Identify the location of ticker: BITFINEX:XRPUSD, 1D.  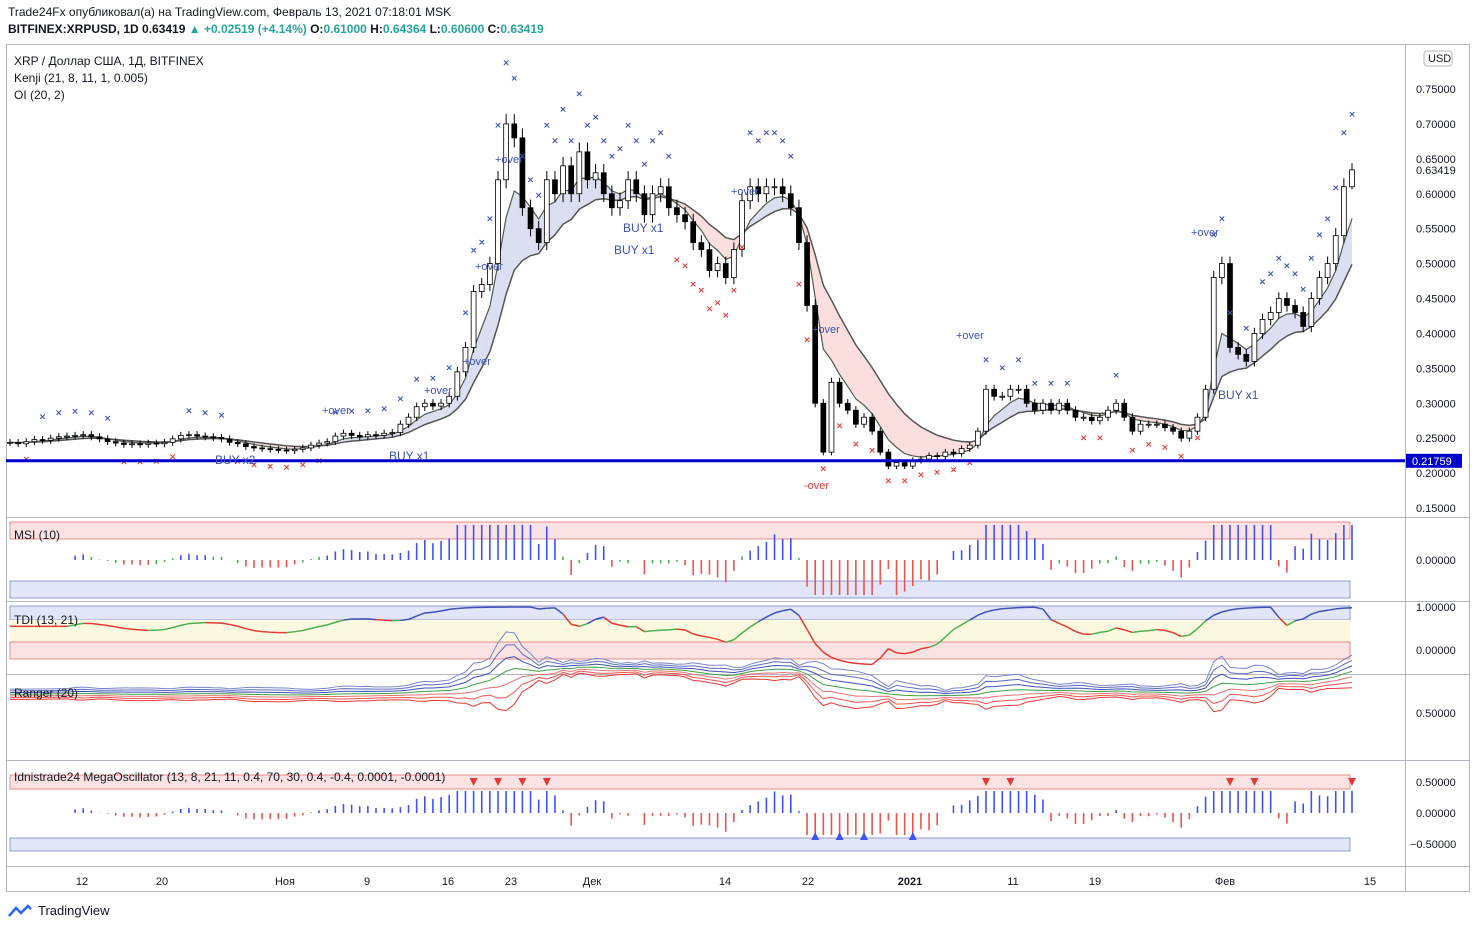
(73, 29).